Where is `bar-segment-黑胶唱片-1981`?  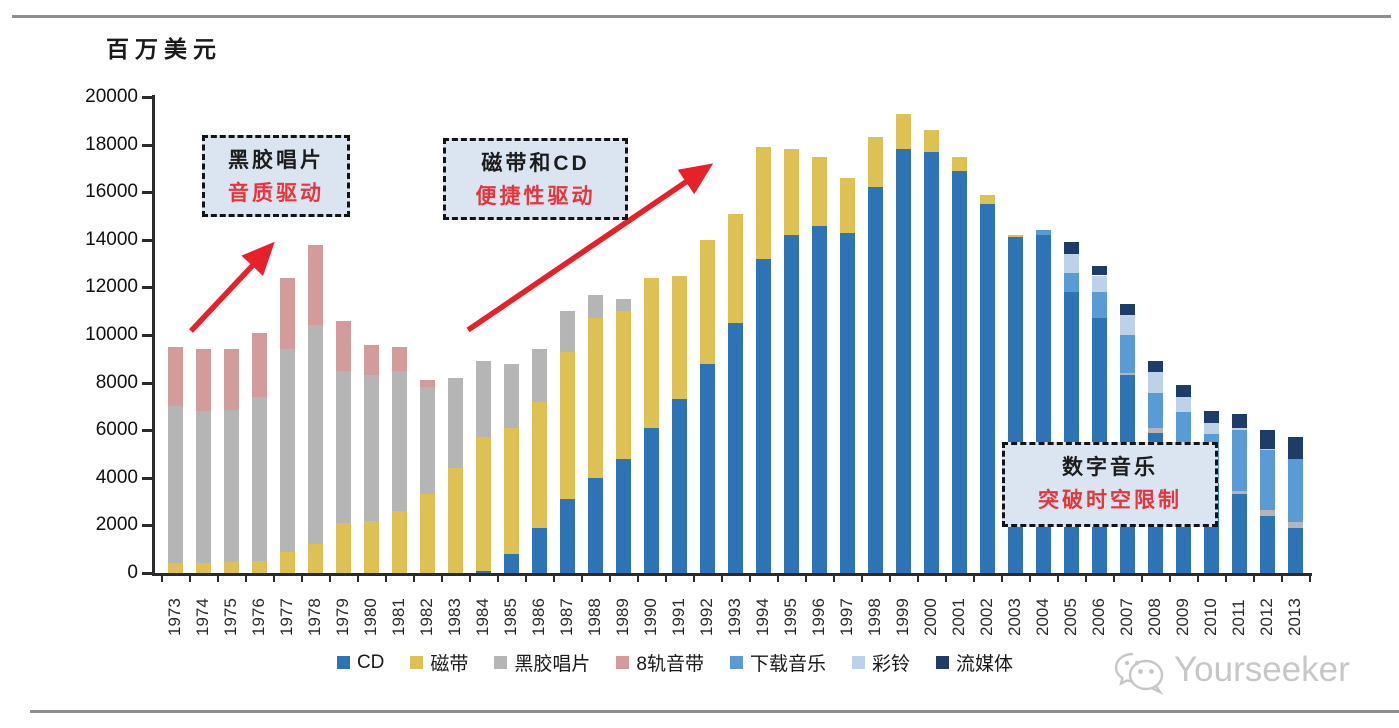
bar-segment-黑胶唱片-1981 is located at coordinates (399, 441).